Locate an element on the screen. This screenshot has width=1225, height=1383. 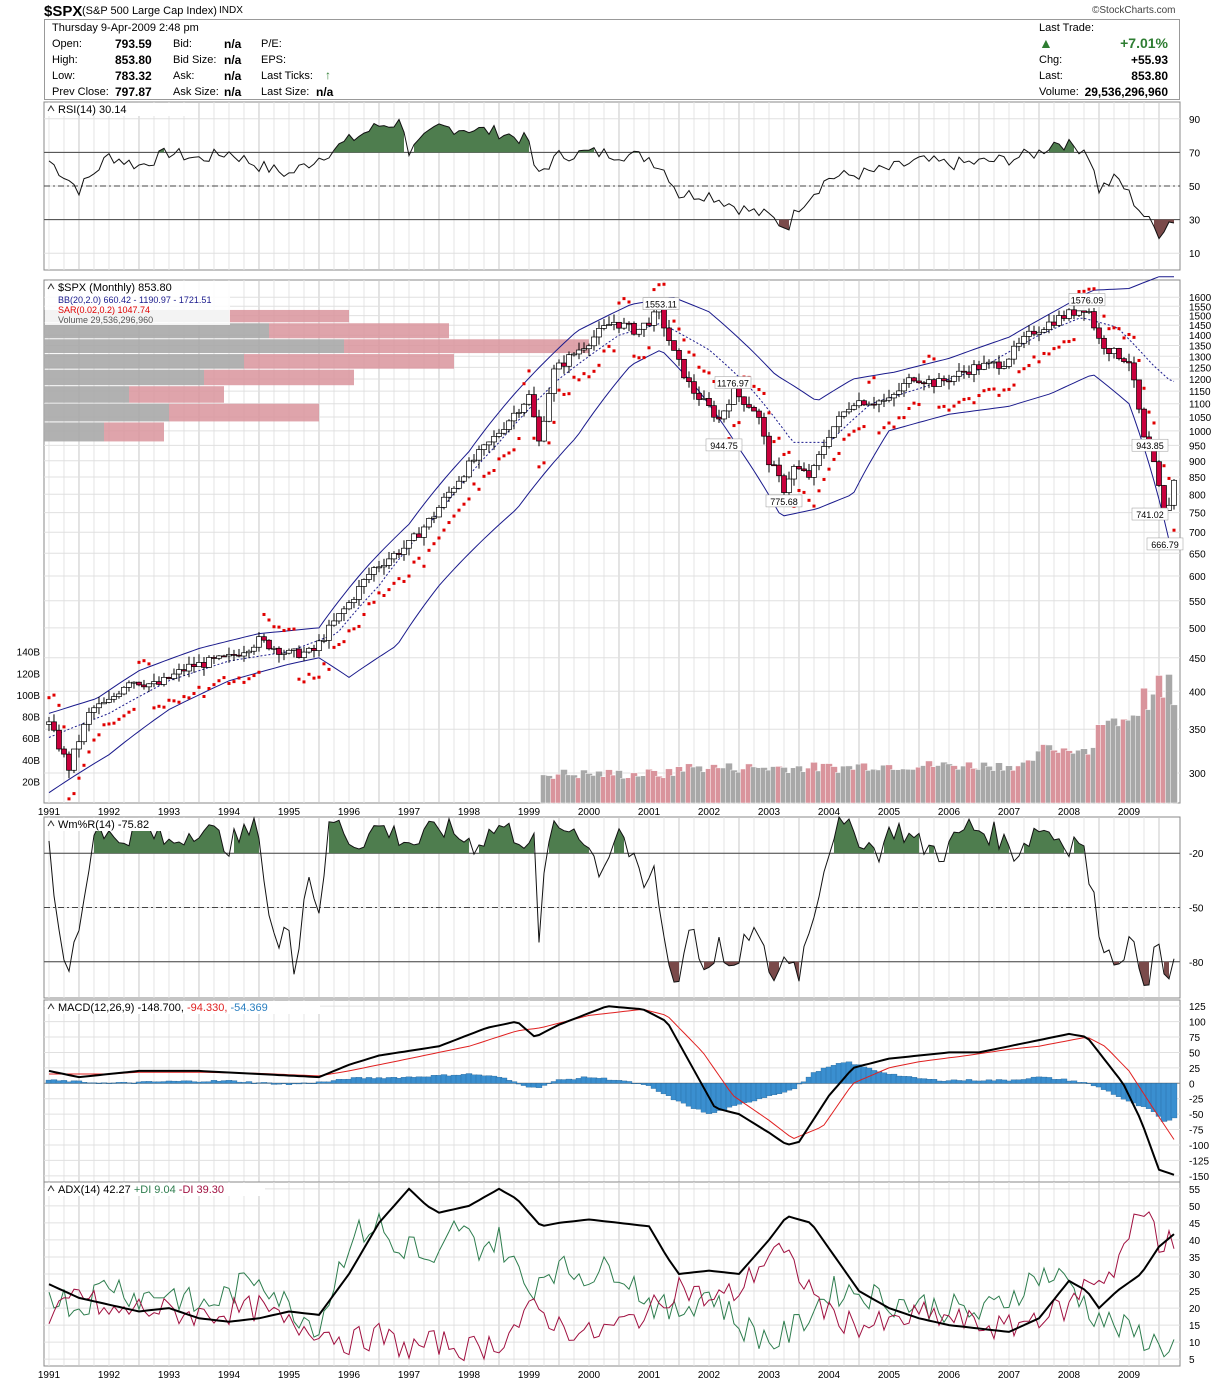
y-tick-label: 25 is located at coordinates (1195, 1292).